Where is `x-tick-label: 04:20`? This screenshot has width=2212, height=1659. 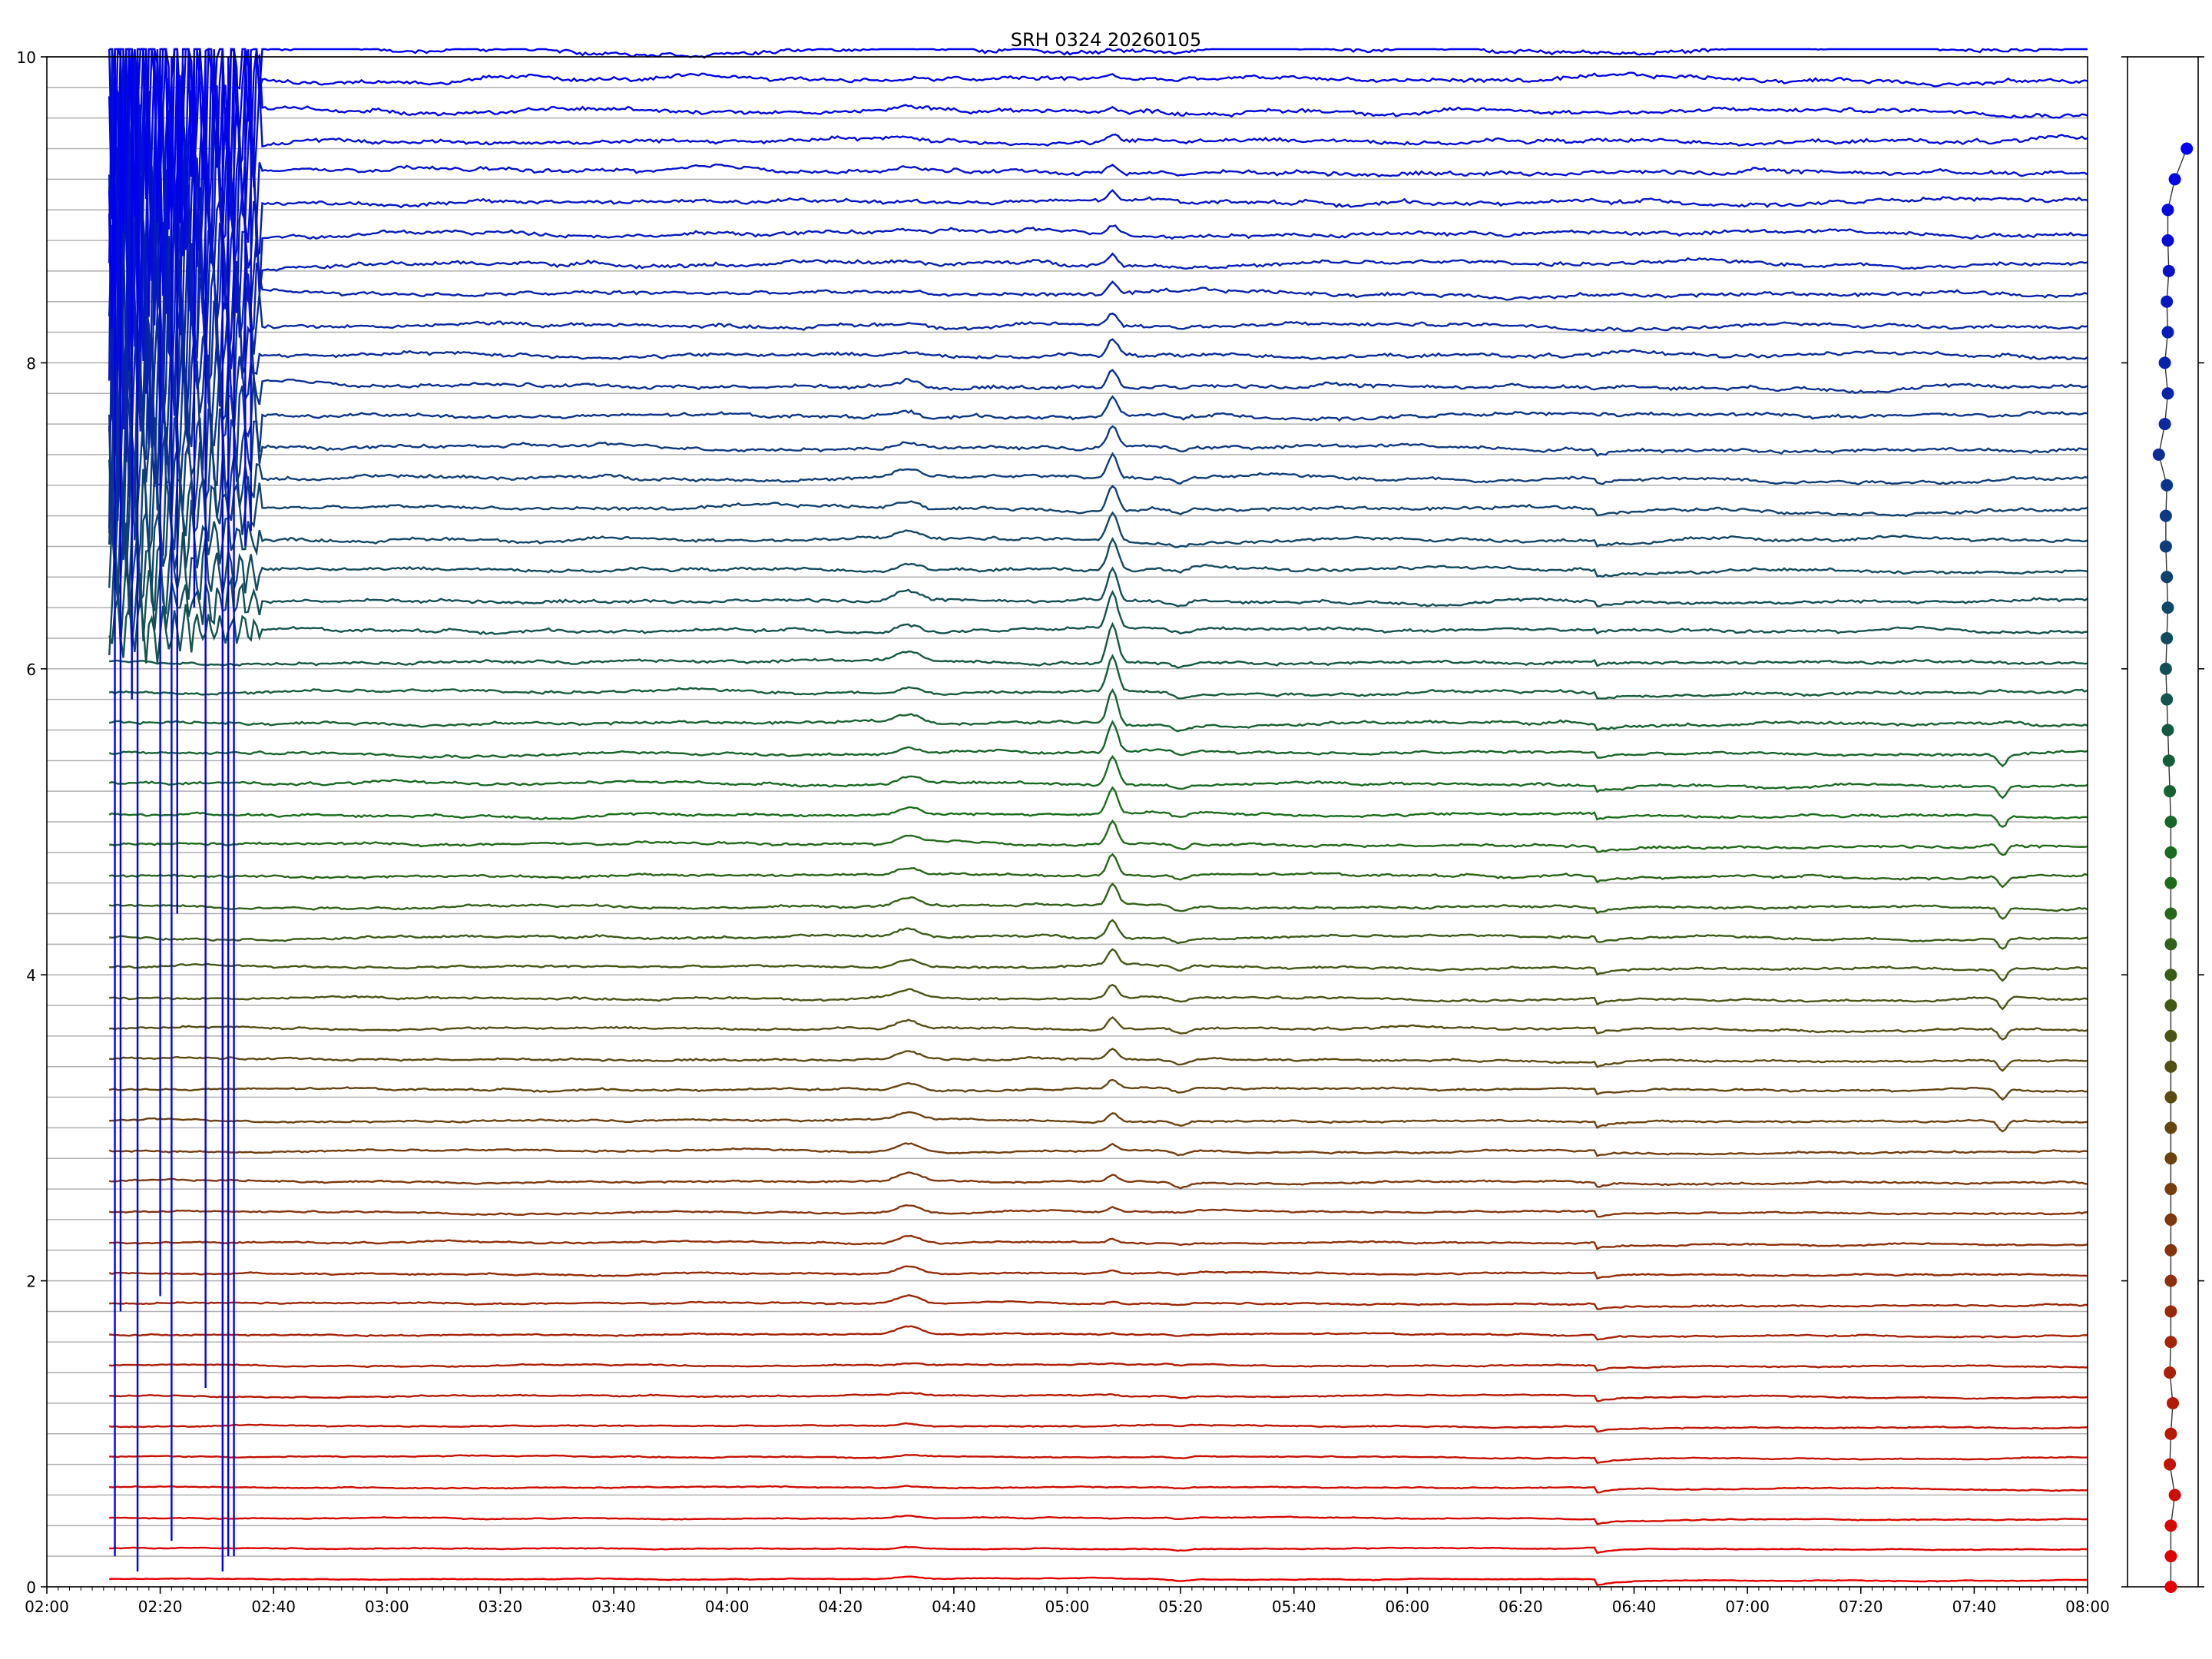 x-tick-label: 04:20 is located at coordinates (841, 1607).